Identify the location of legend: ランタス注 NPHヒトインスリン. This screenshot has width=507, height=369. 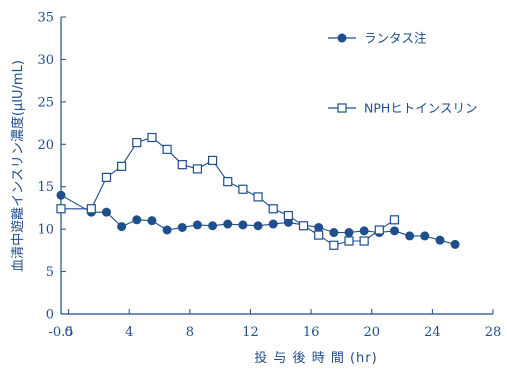
(403, 73).